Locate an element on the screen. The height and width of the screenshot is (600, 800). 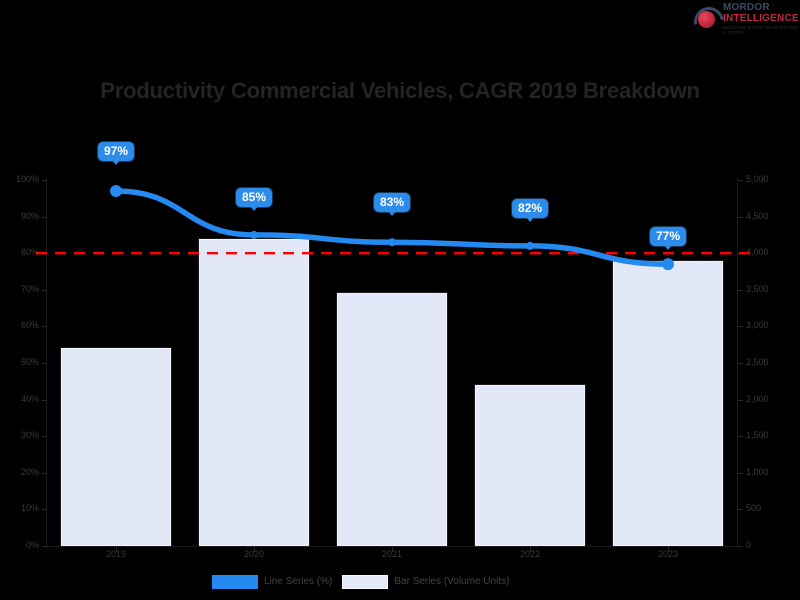
y-axis-left-tick-label: 100% is located at coordinates (27, 179).